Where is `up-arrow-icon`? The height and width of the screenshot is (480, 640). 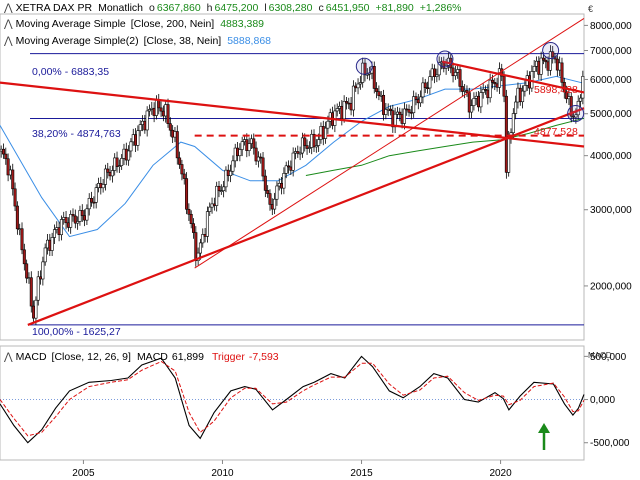
up-arrow-icon is located at coordinates (544, 436).